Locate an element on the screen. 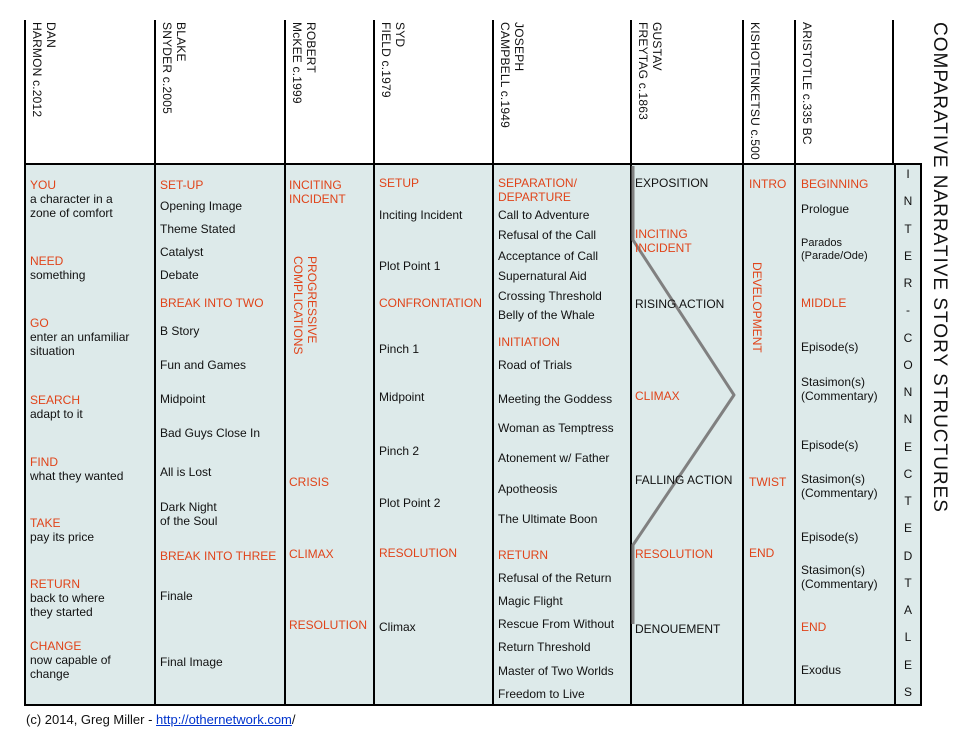 The width and height of the screenshot is (960, 741). header-campbell-label: JOSEPH CAMPBELL c.1949 is located at coordinates (512, 75).